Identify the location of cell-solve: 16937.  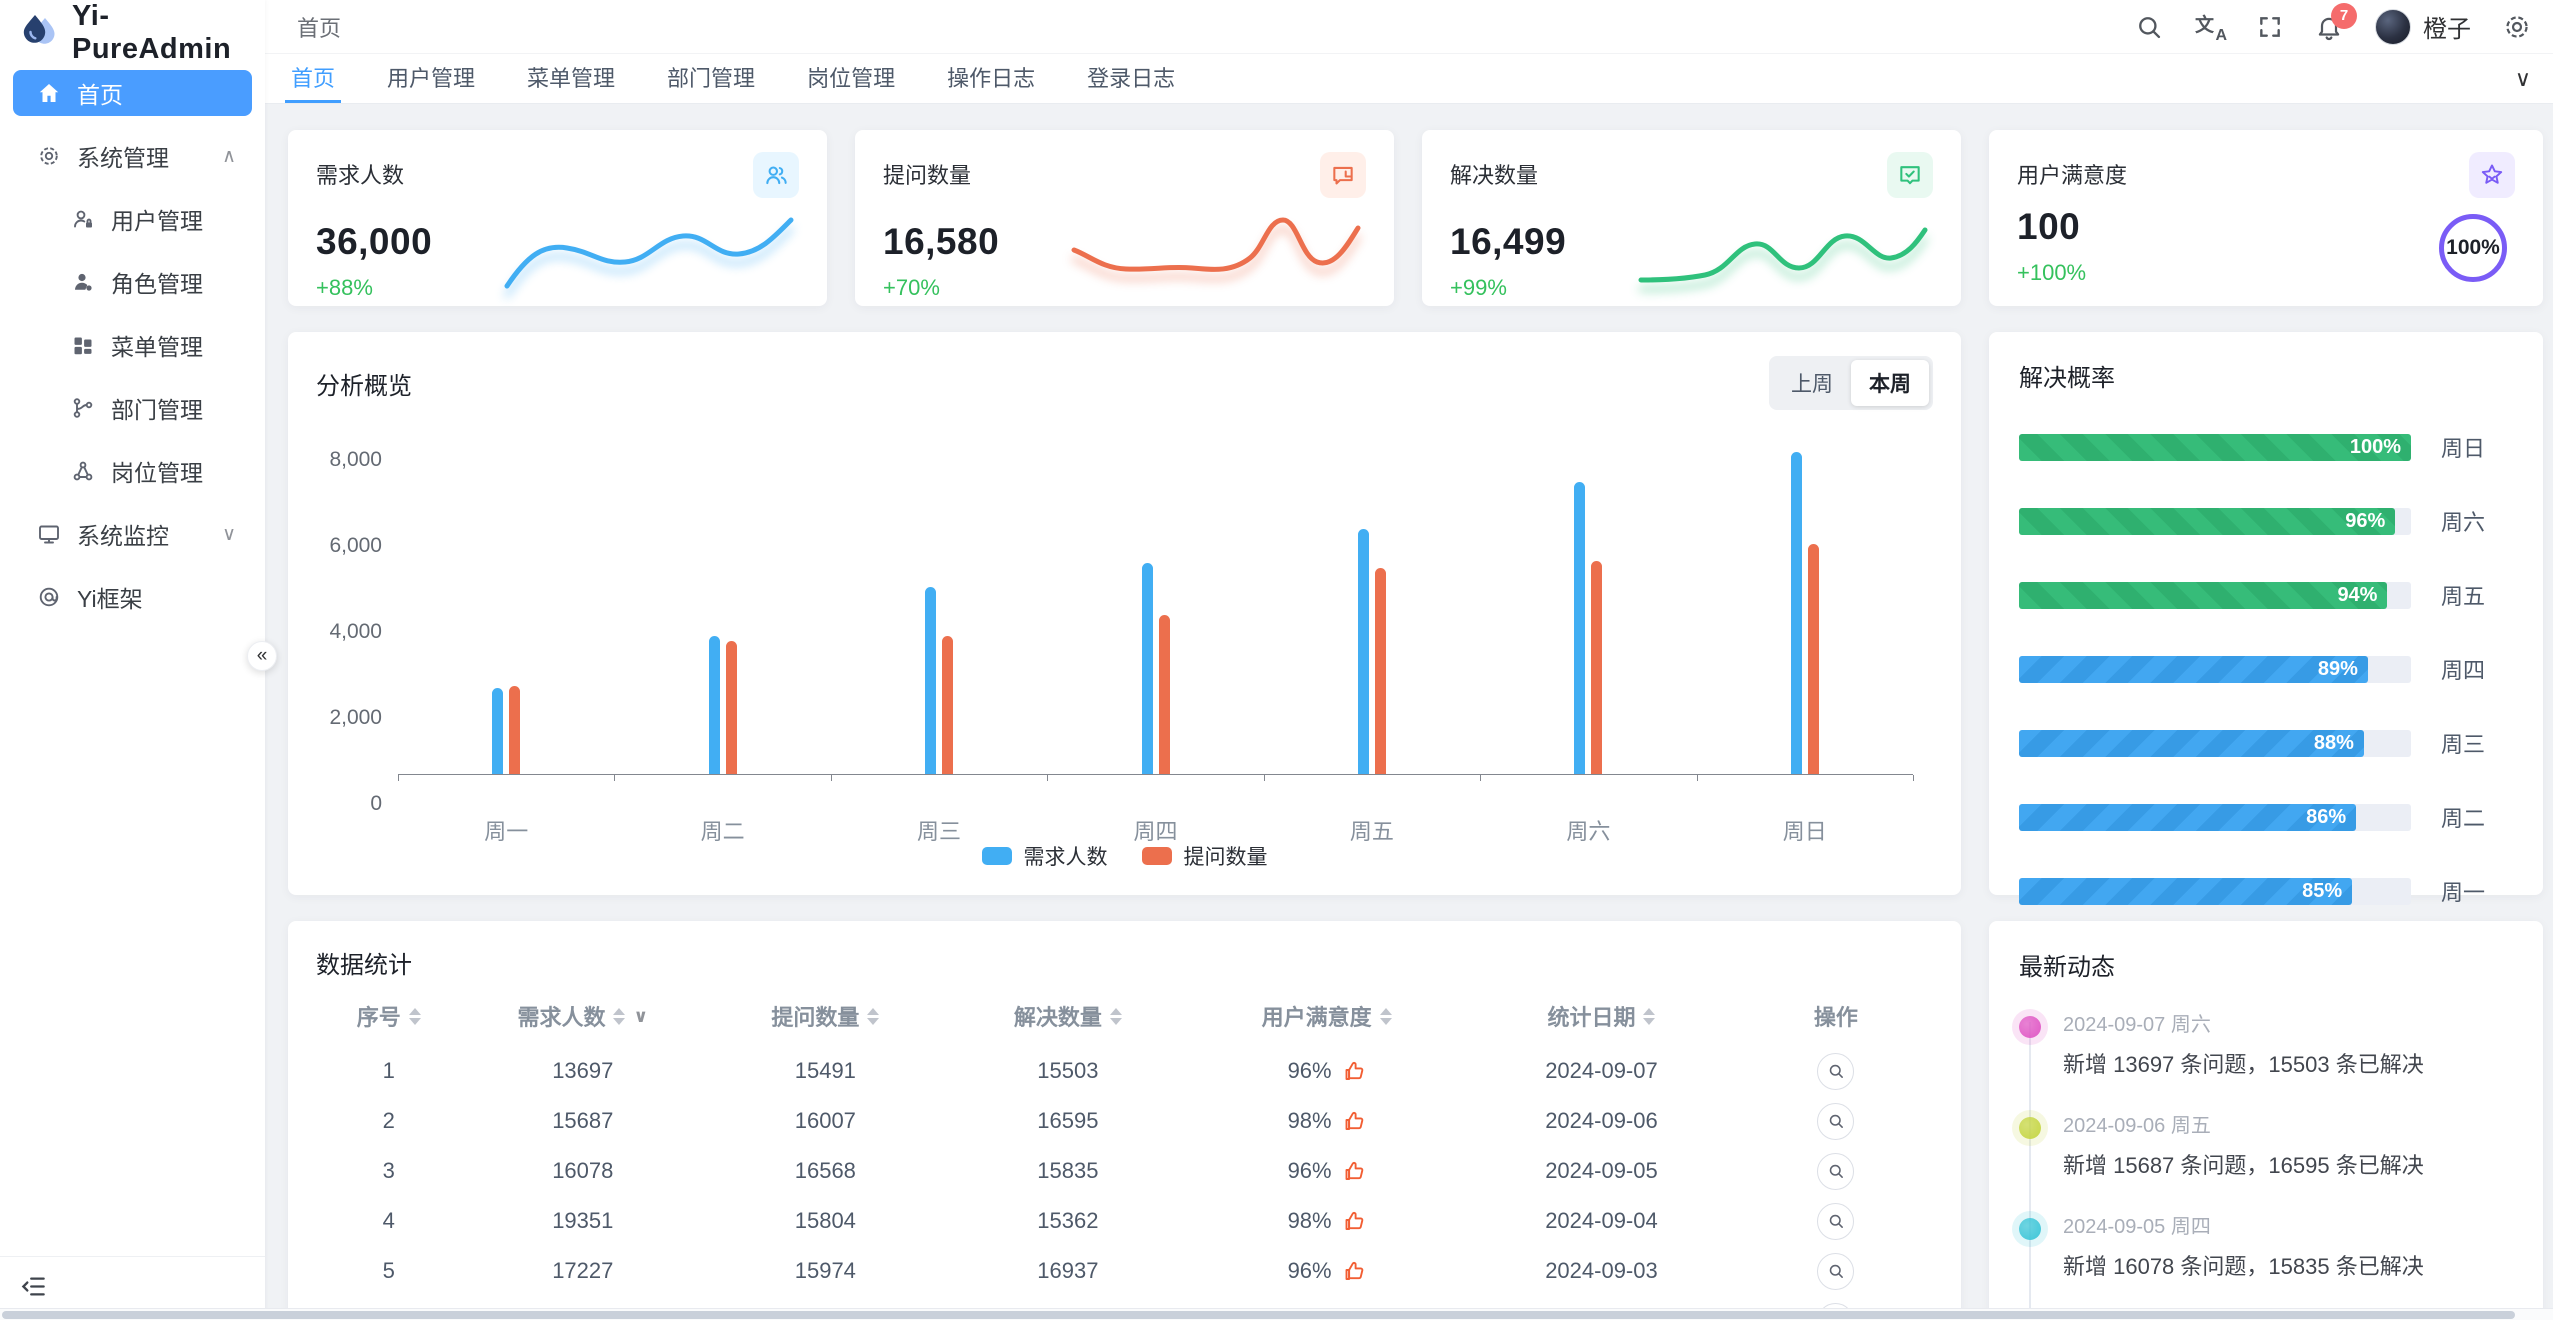
(1068, 1270).